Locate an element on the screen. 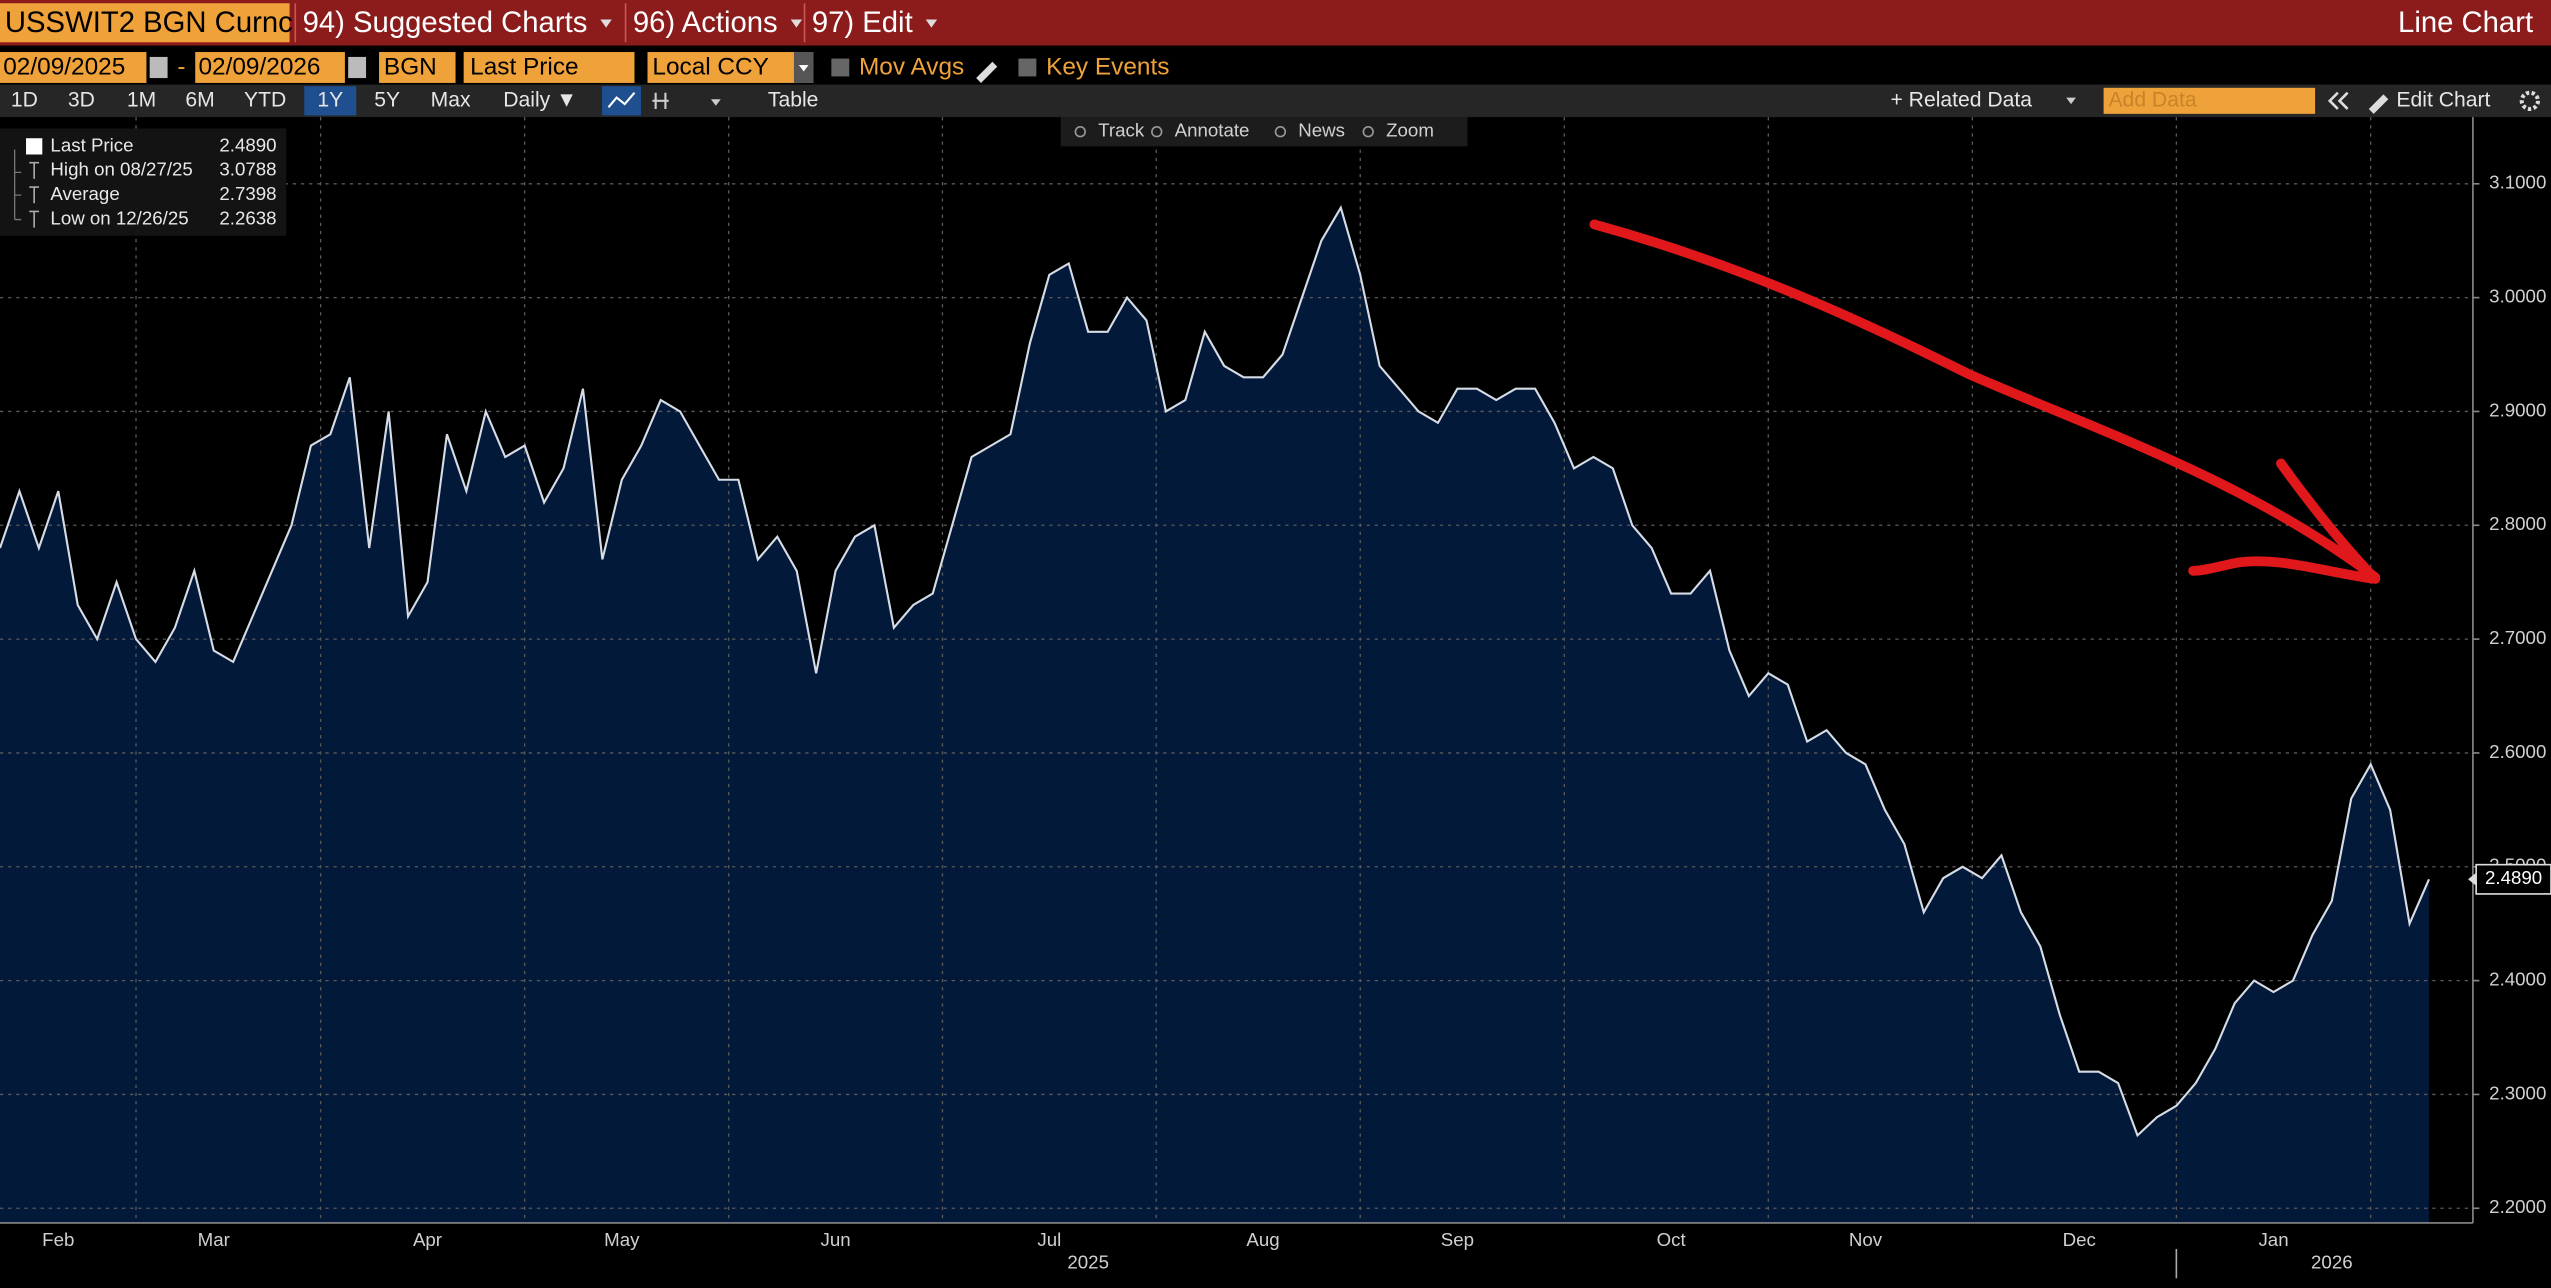 The image size is (2551, 1288). x-tick-label: Sep is located at coordinates (1457, 1239).